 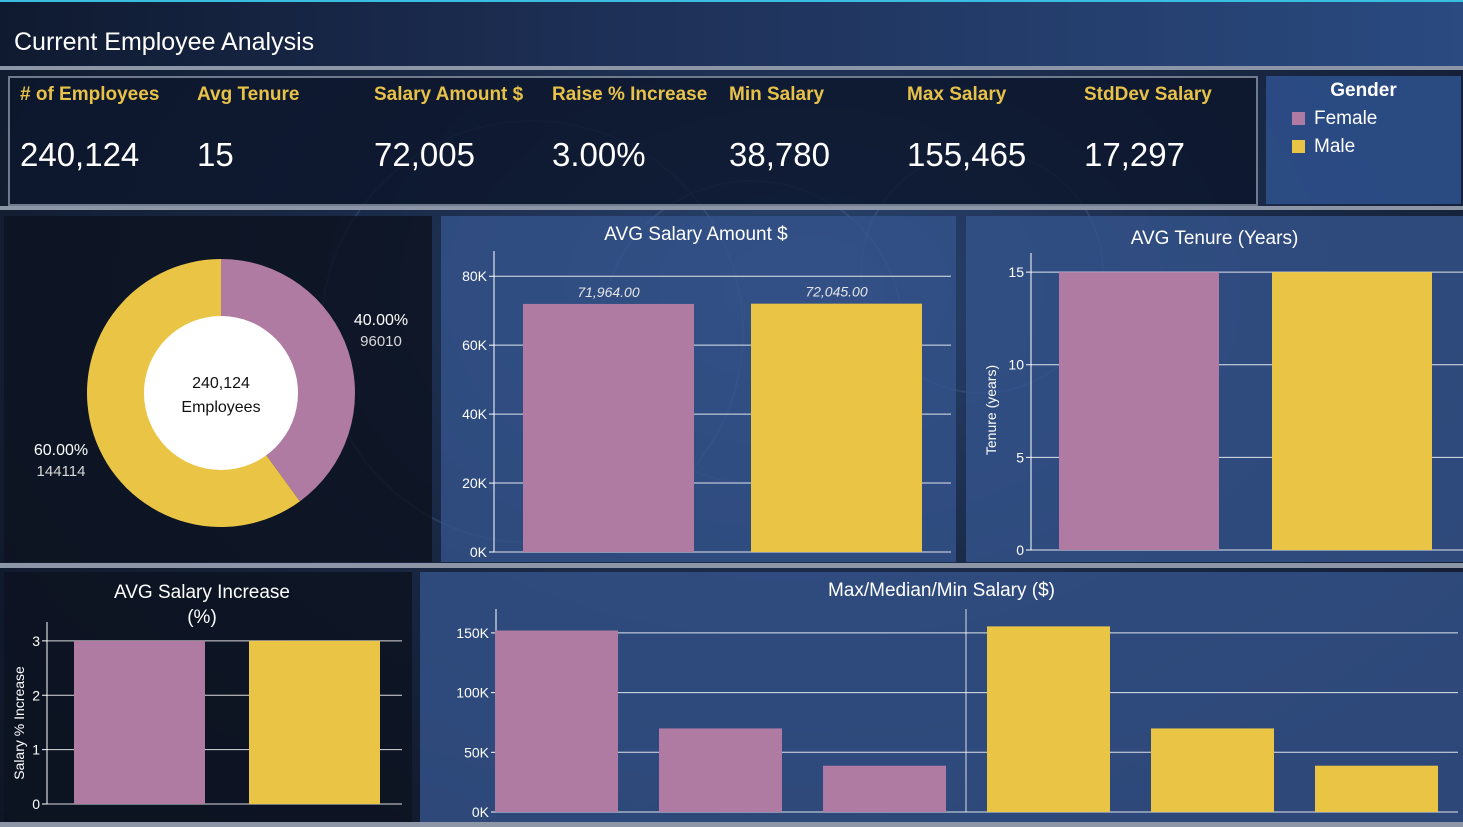 What do you see at coordinates (720, 770) in the screenshot?
I see `bar-female-median` at bounding box center [720, 770].